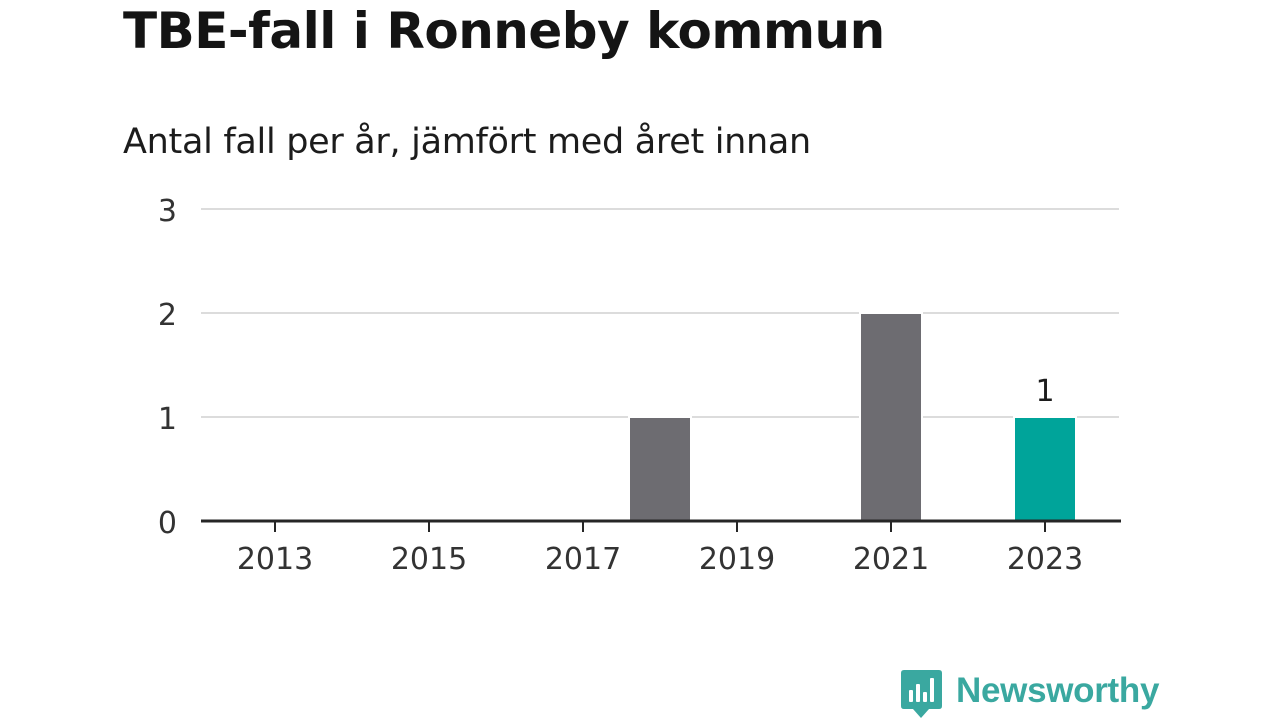  What do you see at coordinates (660, 559) in the screenshot?
I see `x-axis-labels: 2013 2015 2017 2019 2021 2023` at bounding box center [660, 559].